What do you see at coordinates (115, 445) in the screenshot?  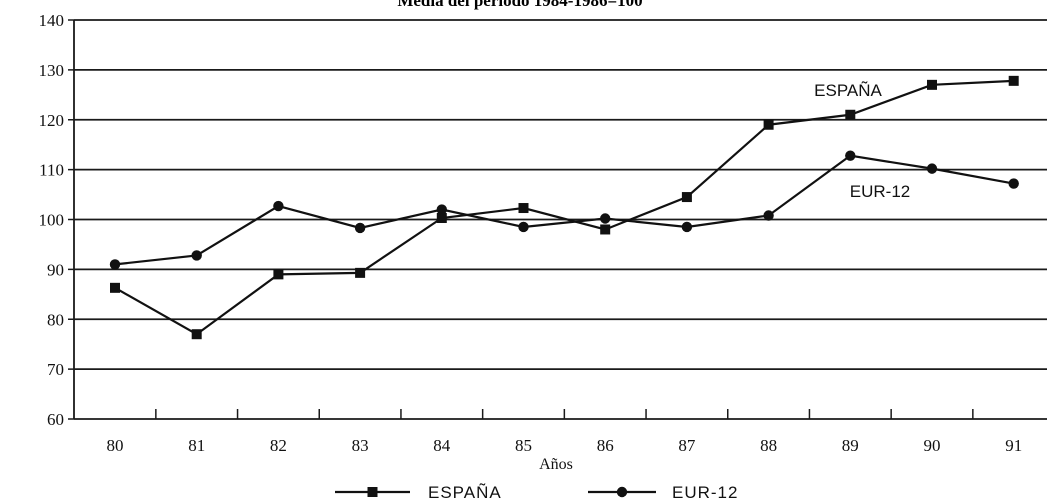 I see `x-tick-label-80: 80` at bounding box center [115, 445].